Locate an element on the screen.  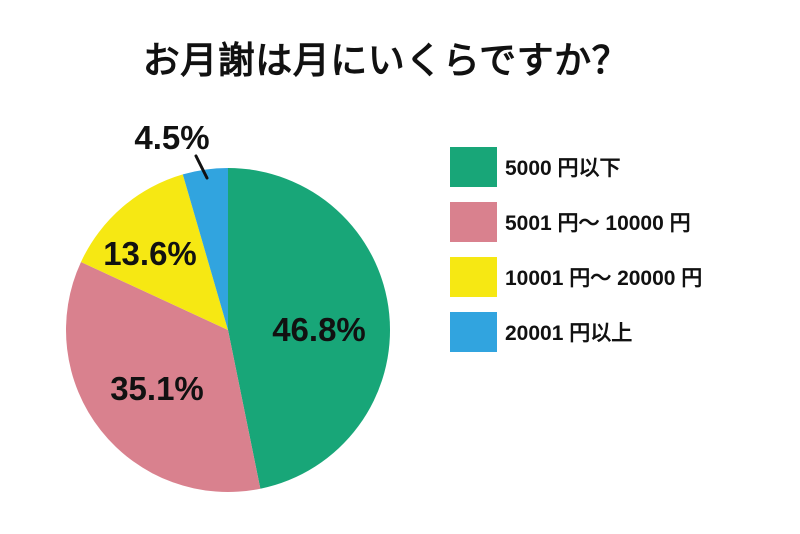
slice-value-label-yellow: 13.6% is located at coordinates (150, 253).